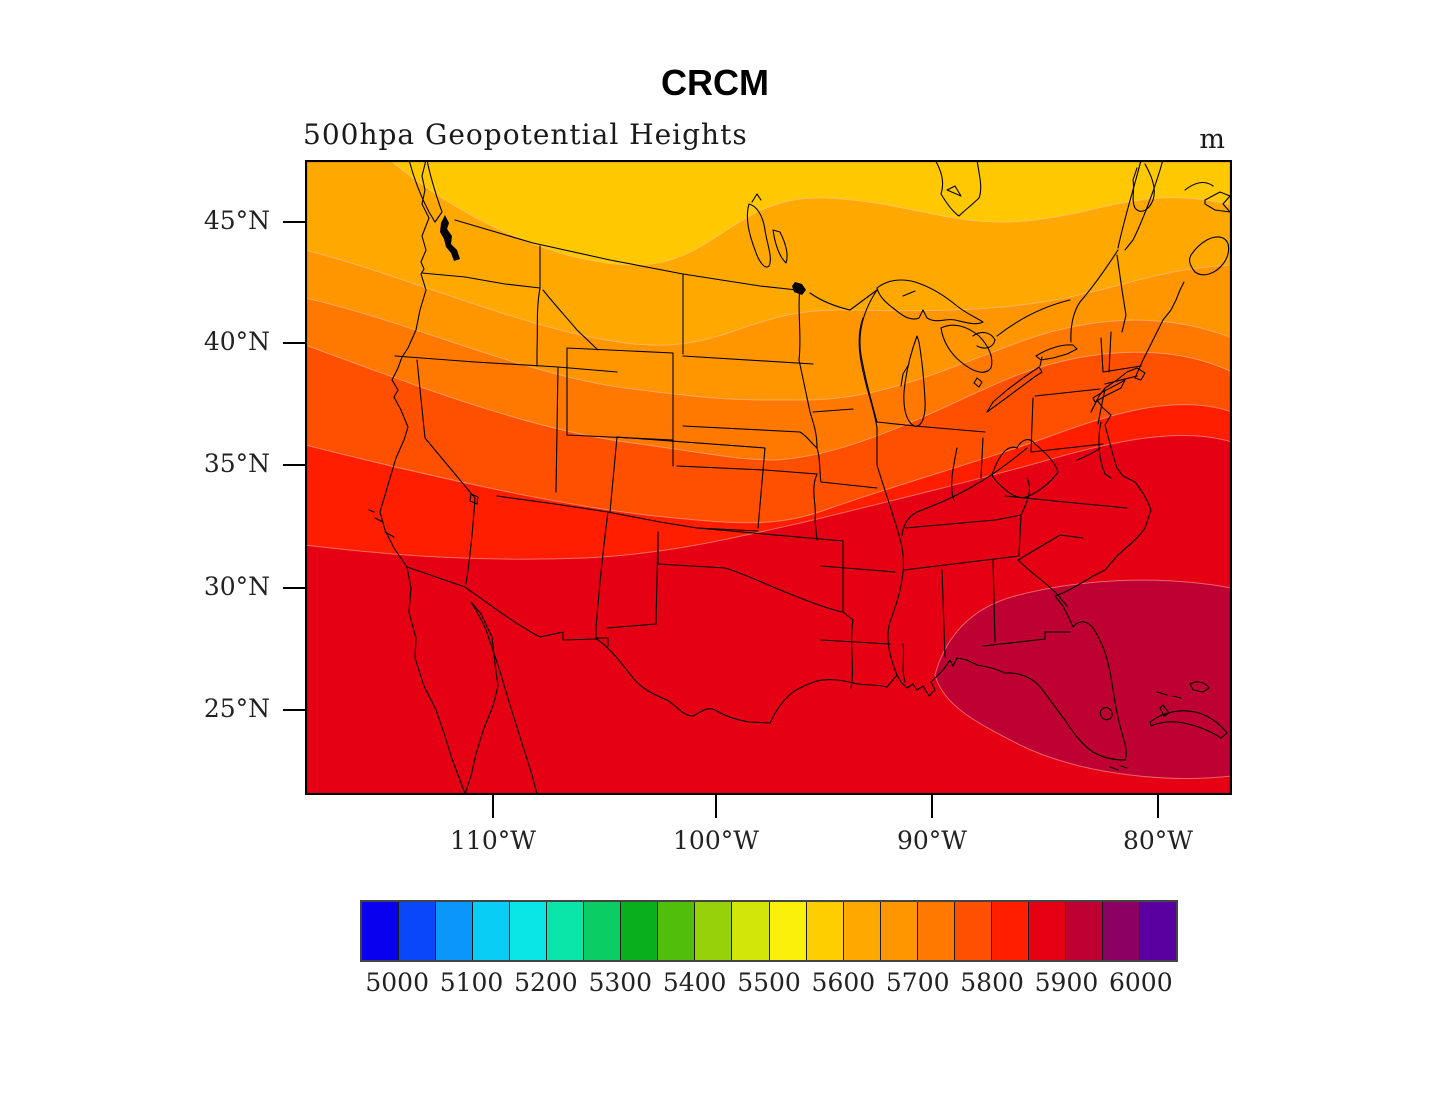 The image size is (1430, 1105). Describe the element at coordinates (236, 586) in the screenshot. I see `y-axis-label: 30°N` at that location.